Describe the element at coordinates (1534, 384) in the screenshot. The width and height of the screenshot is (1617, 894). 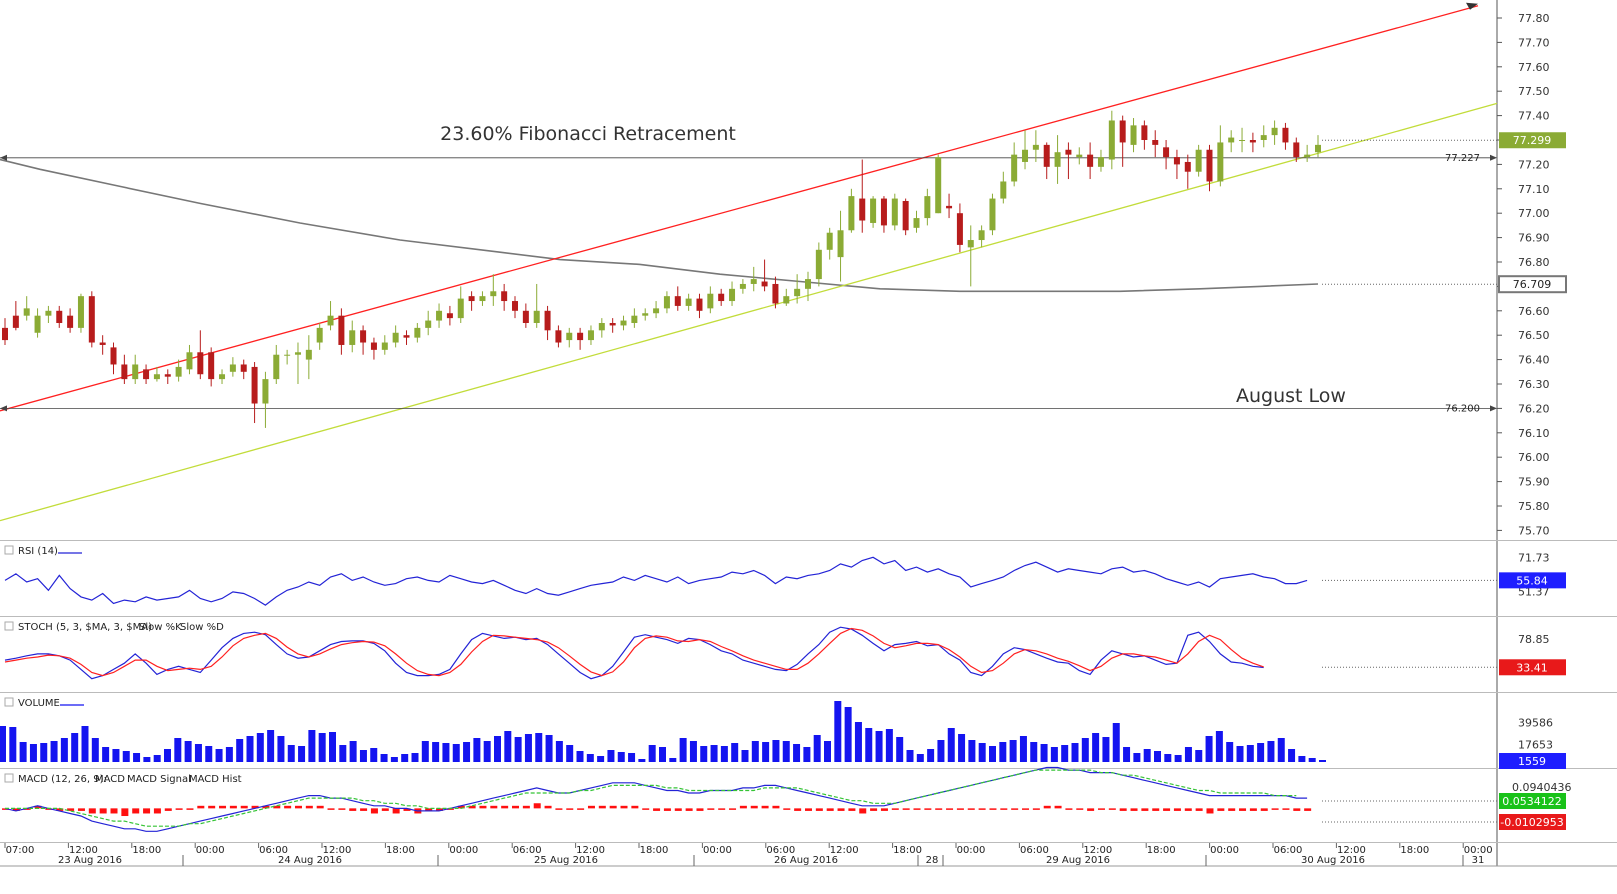
I see `price-tick-label: 76.30` at that location.